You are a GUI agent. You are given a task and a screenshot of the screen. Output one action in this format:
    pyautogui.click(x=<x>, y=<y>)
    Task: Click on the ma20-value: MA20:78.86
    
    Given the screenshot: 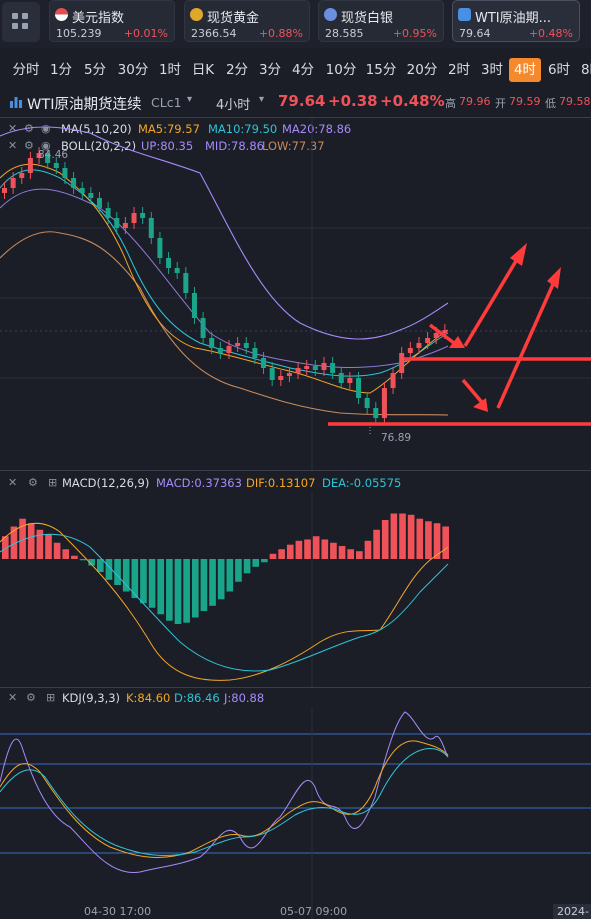 What is the action you would take?
    pyautogui.click(x=317, y=129)
    